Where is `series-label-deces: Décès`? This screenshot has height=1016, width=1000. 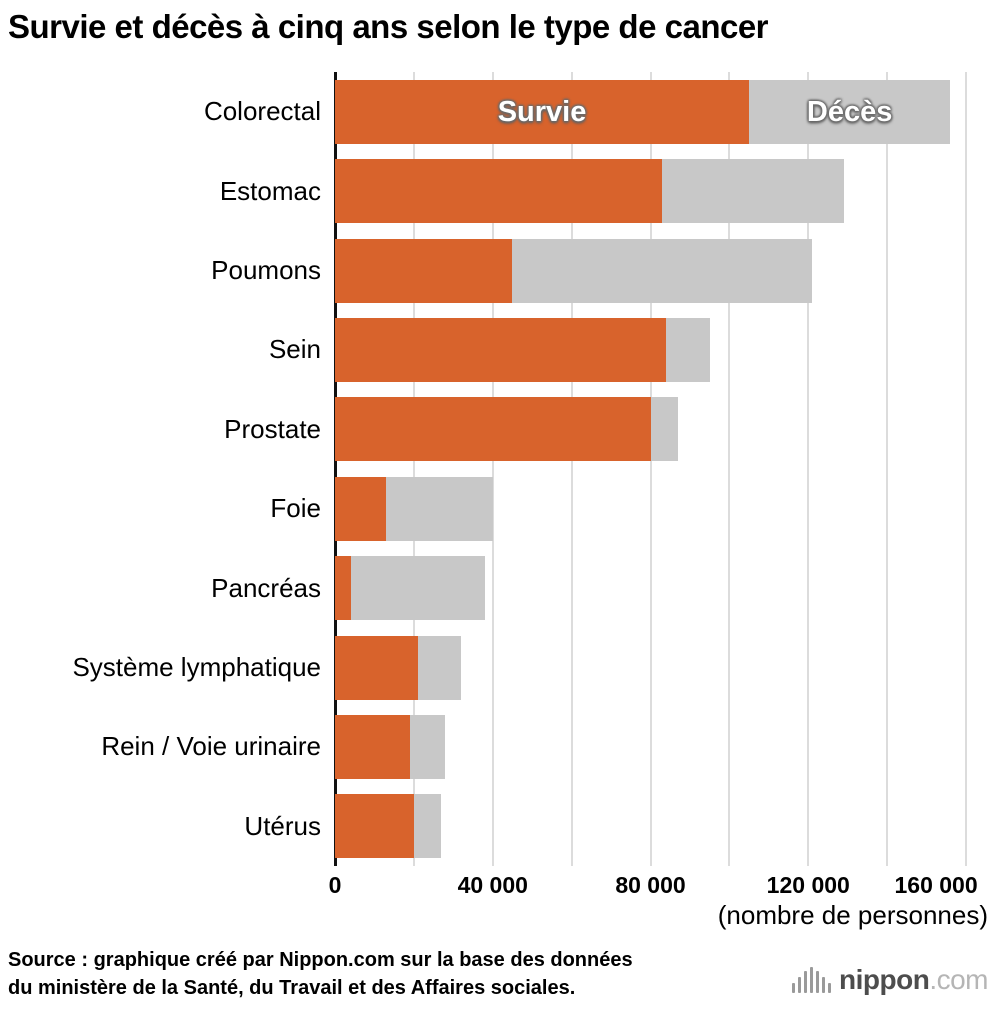
series-label-deces: Décès is located at coordinates (849, 112).